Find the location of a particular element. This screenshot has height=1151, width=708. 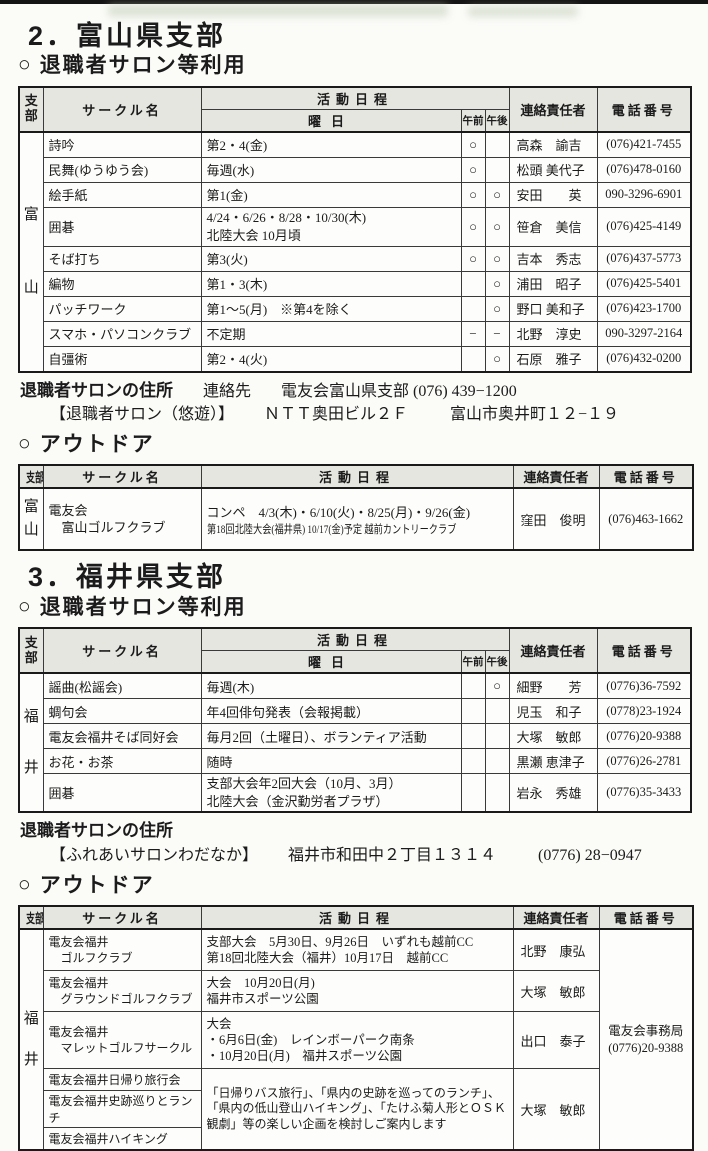

schedule-cell: 大会 10月20日(月) 福井市スポーツ公園 is located at coordinates (357, 991).